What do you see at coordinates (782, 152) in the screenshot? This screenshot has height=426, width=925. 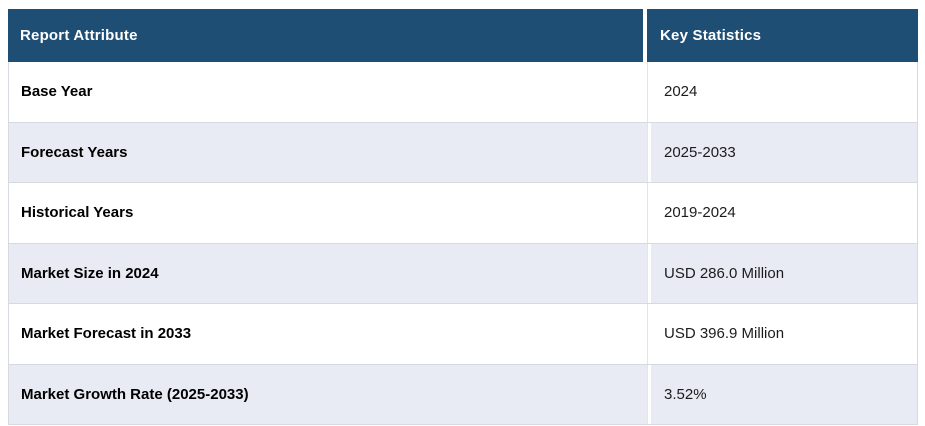 I see `row-value: 2025-2033` at bounding box center [782, 152].